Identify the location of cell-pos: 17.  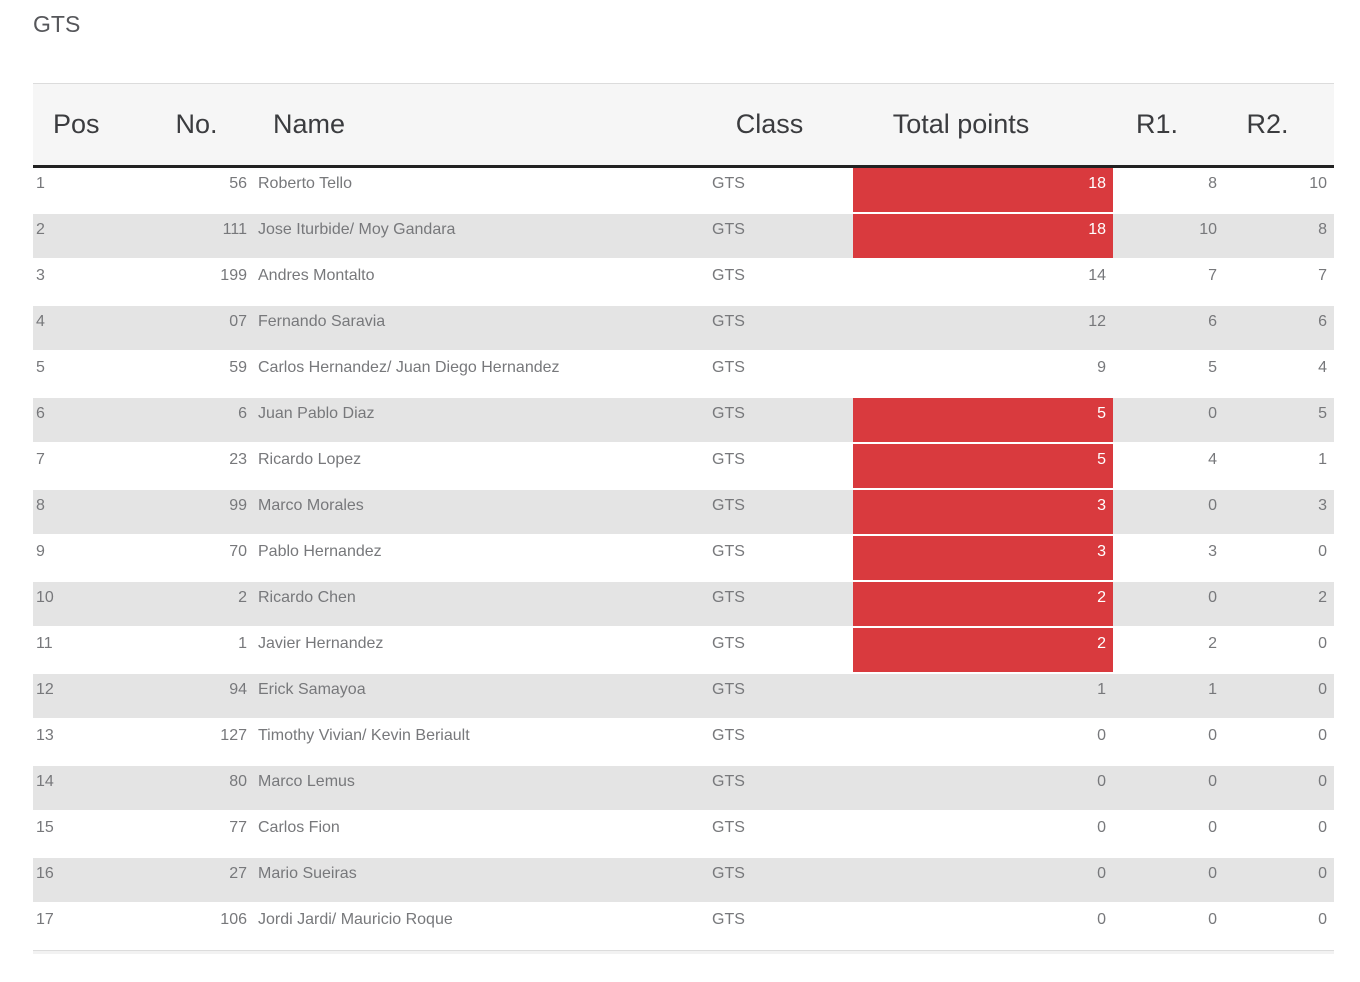
(86, 927).